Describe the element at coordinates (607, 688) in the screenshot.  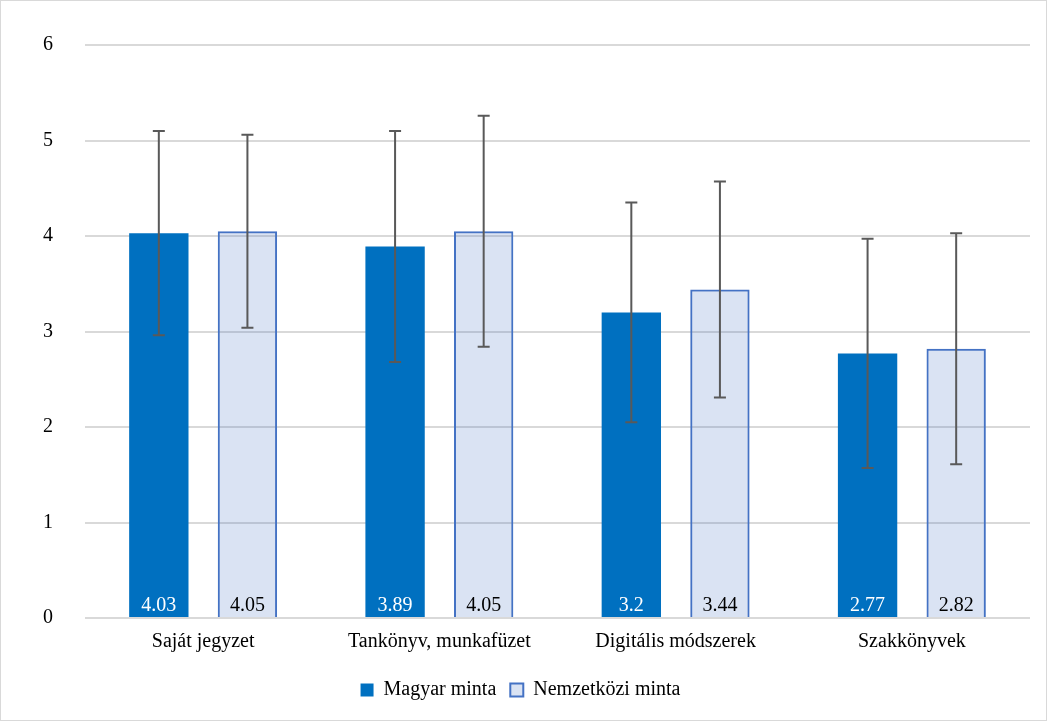
I see `legend-label: Nemzetközi minta` at that location.